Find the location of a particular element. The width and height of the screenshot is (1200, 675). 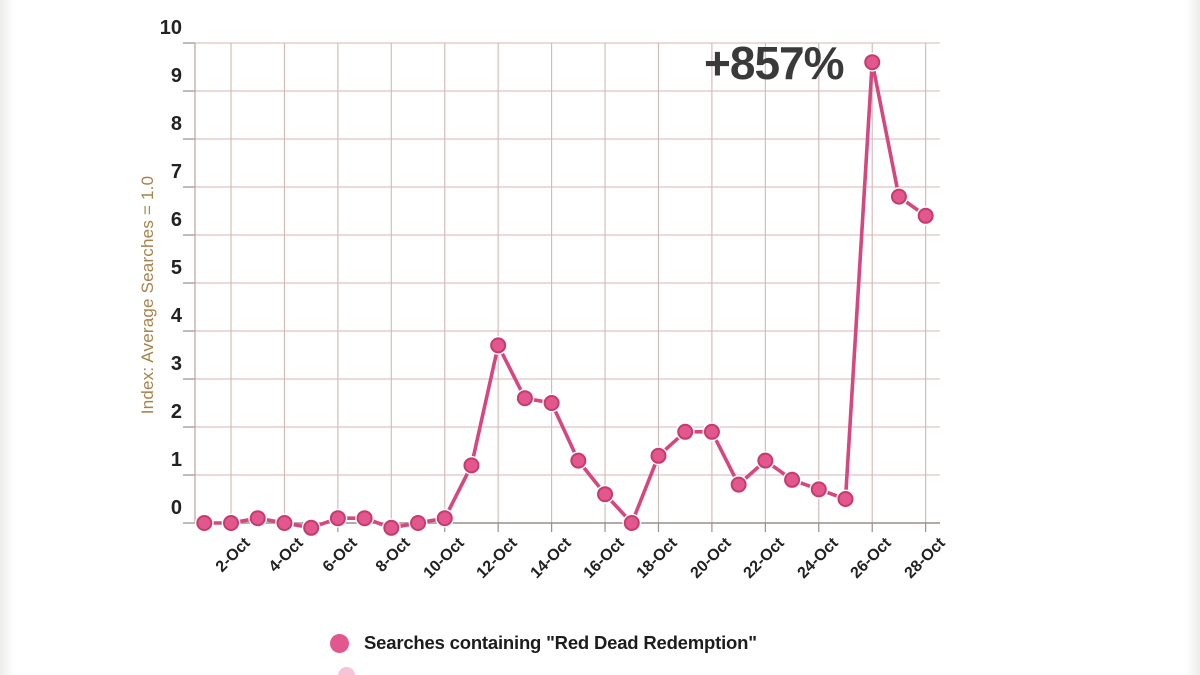

legend-marker-icon is located at coordinates (339, 643).